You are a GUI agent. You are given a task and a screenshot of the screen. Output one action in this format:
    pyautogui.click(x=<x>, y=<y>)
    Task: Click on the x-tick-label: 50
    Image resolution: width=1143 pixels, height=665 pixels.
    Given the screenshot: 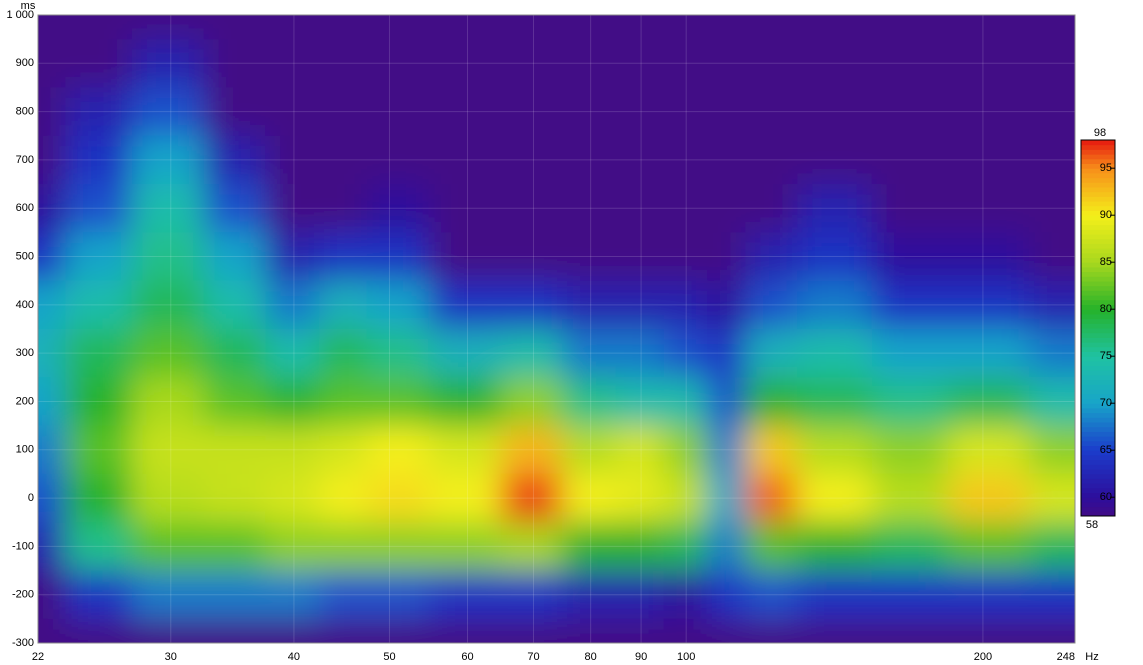 What is the action you would take?
    pyautogui.click(x=389, y=657)
    